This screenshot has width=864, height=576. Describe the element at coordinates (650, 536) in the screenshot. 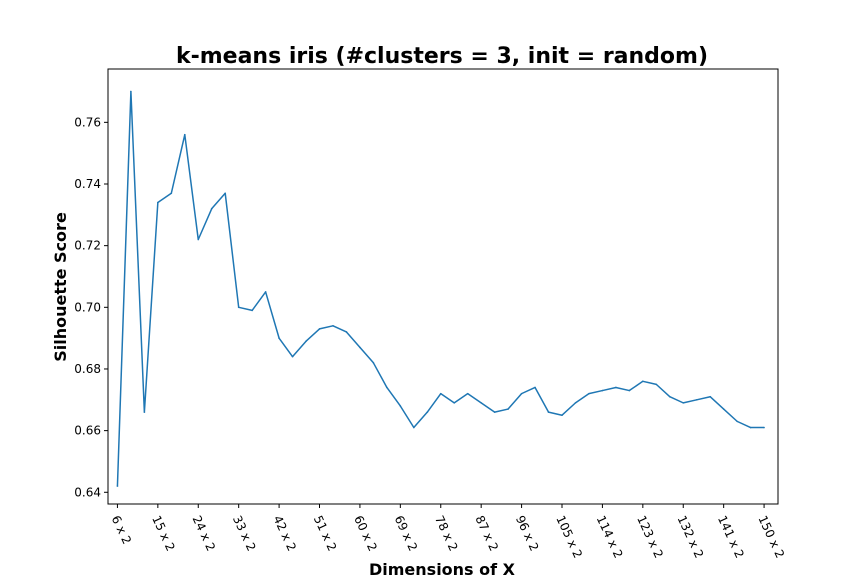

I see `x-tick-label: 123 x 2` at that location.